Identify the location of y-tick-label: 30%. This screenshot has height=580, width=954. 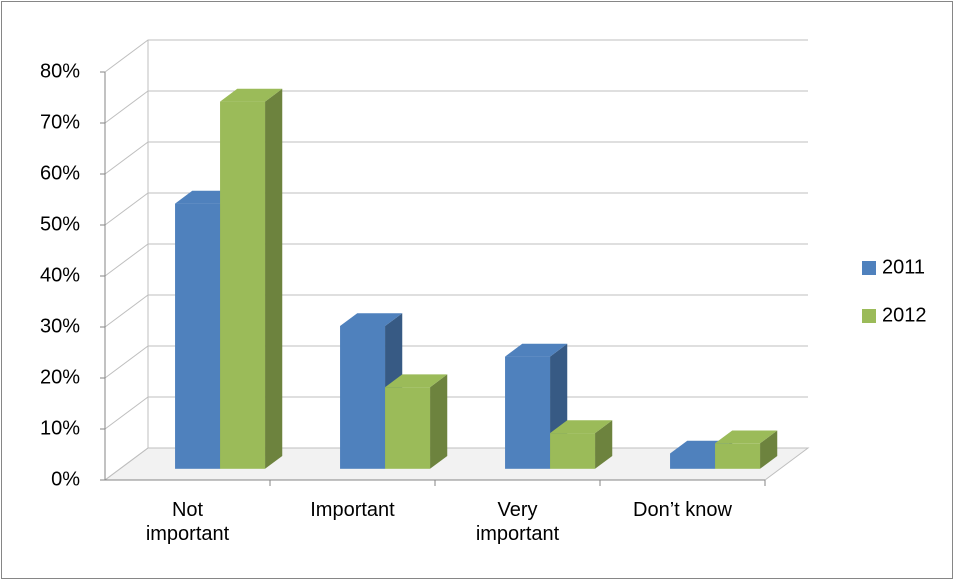
(60, 326).